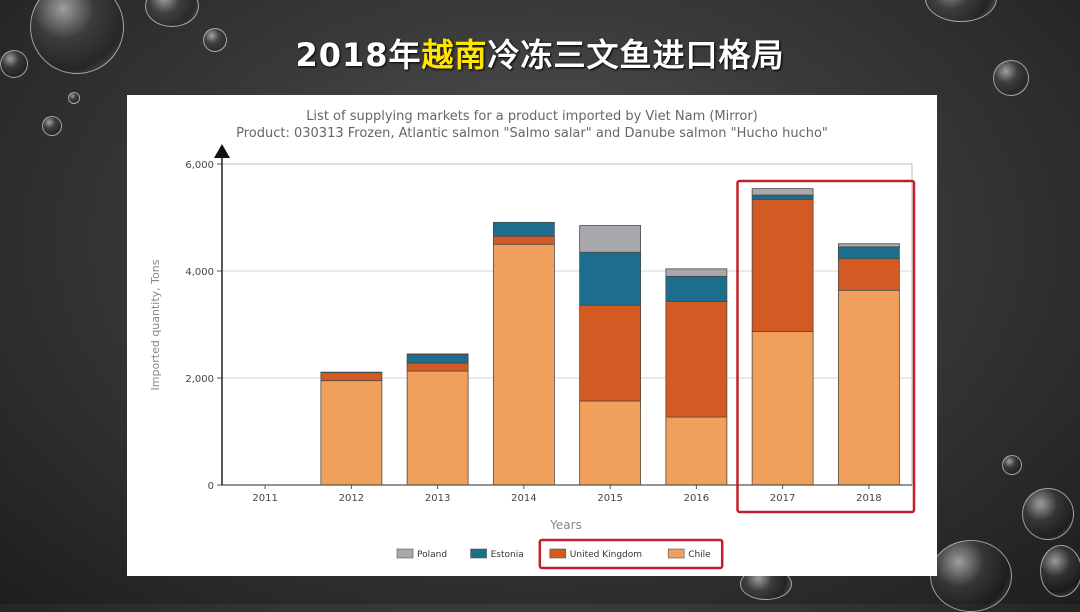 This screenshot has height=612, width=1080. Describe the element at coordinates (264, 498) in the screenshot. I see `x-tick-label: 2011` at that location.